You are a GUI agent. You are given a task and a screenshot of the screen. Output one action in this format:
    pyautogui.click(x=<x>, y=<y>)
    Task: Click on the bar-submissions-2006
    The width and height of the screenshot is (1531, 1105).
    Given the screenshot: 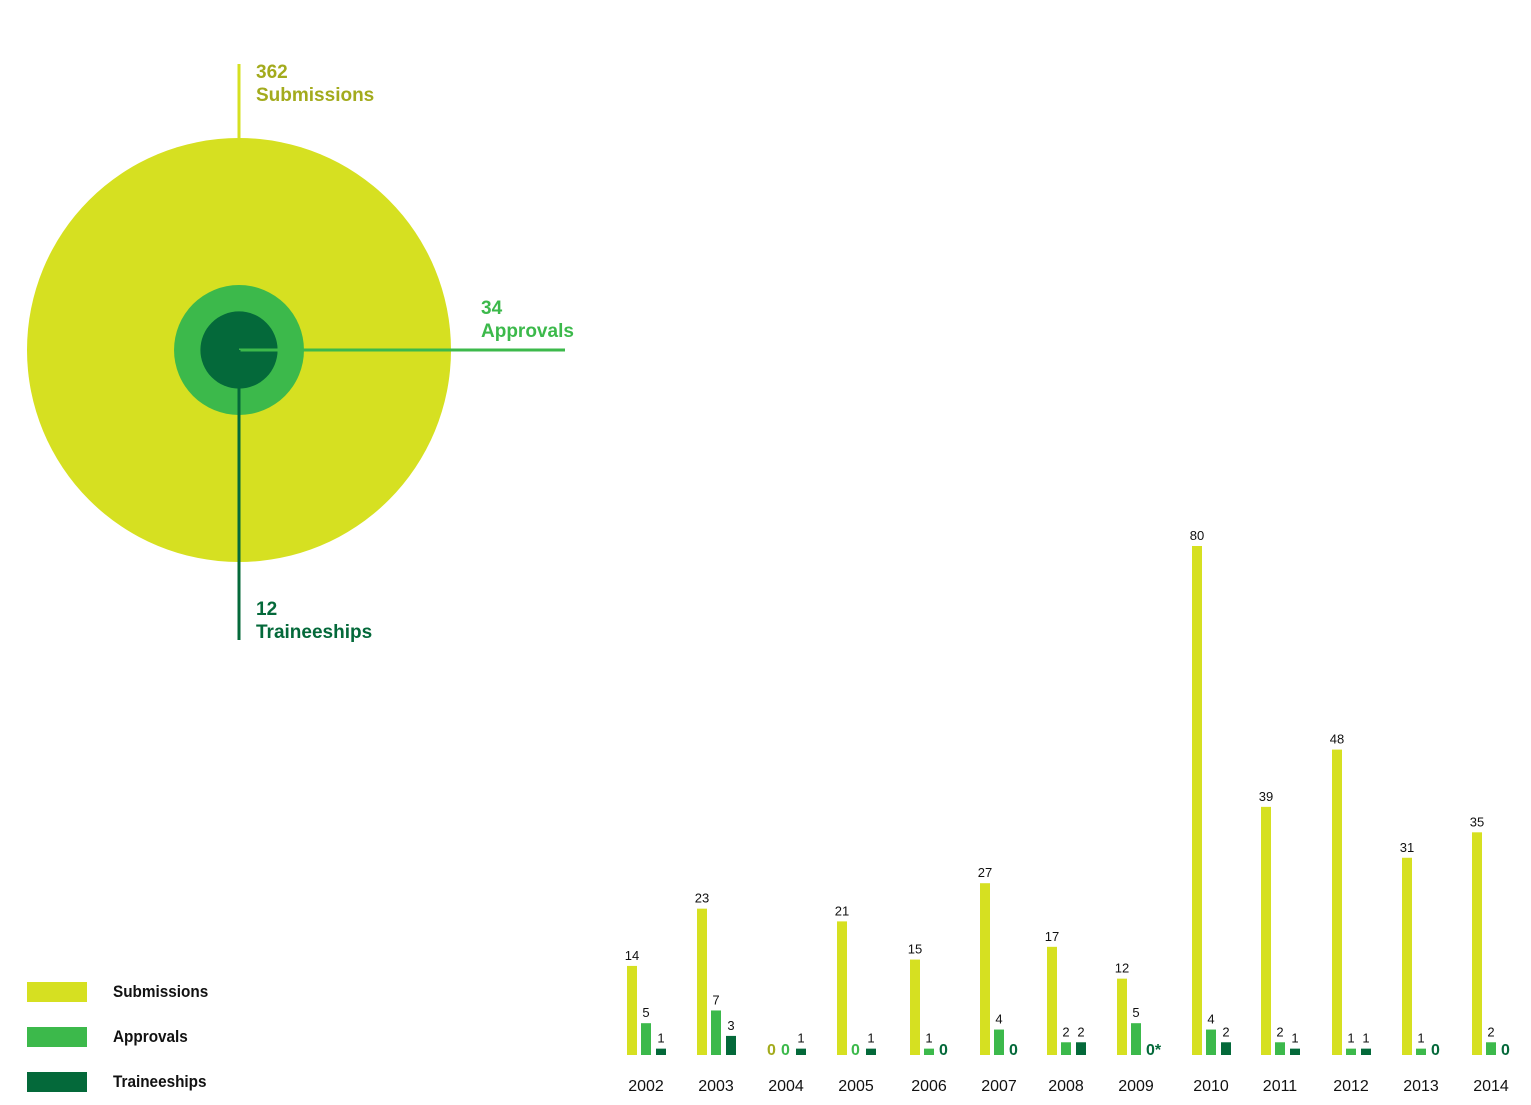 What is the action you would take?
    pyautogui.click(x=915, y=1007)
    